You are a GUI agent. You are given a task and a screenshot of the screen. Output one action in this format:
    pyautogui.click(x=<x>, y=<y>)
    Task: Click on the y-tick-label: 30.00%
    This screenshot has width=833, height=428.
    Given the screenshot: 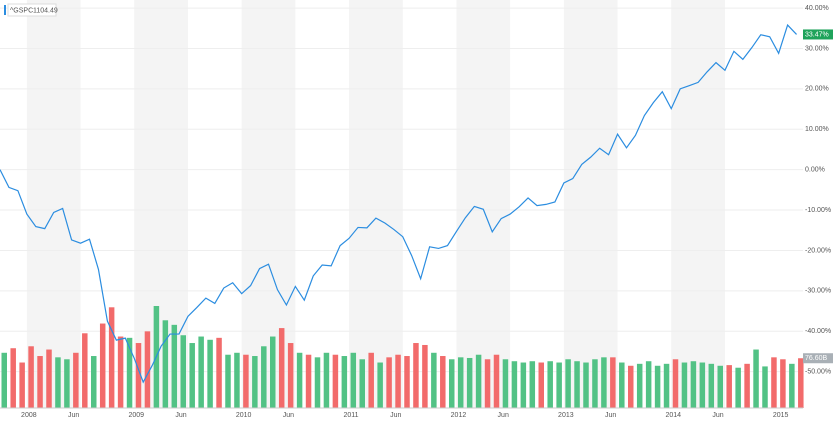 What is the action you would take?
    pyautogui.click(x=817, y=48)
    